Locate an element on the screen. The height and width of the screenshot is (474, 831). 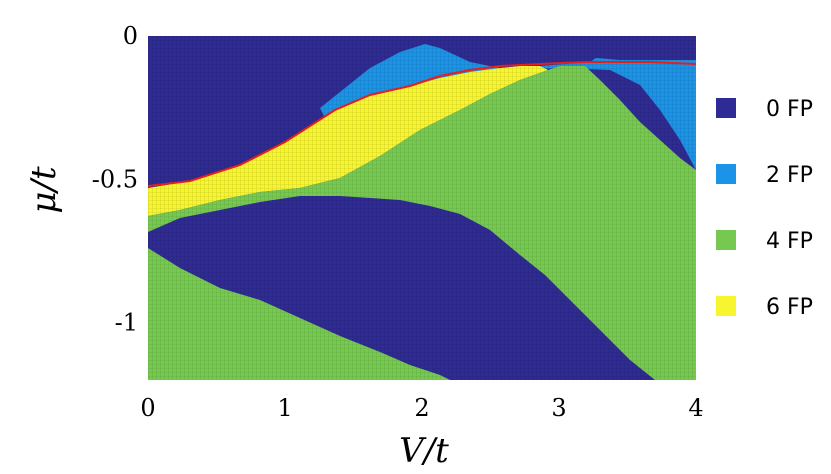
legend-label: 6 FP is located at coordinates (789, 307).